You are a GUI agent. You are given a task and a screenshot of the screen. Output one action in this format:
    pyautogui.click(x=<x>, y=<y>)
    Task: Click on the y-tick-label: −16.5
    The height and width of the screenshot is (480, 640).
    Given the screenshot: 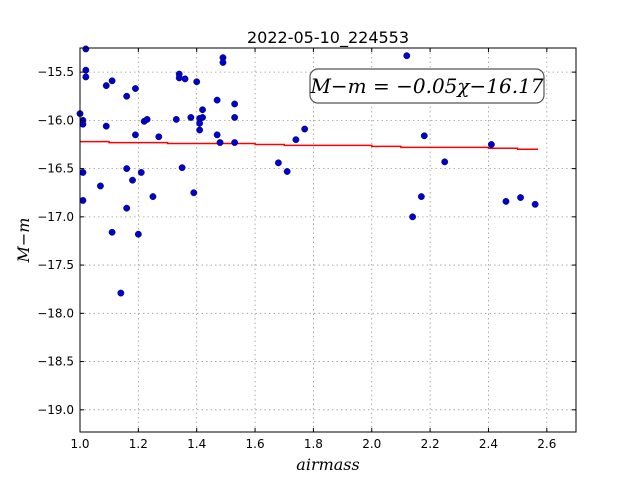 What is the action you would take?
    pyautogui.click(x=55, y=169)
    